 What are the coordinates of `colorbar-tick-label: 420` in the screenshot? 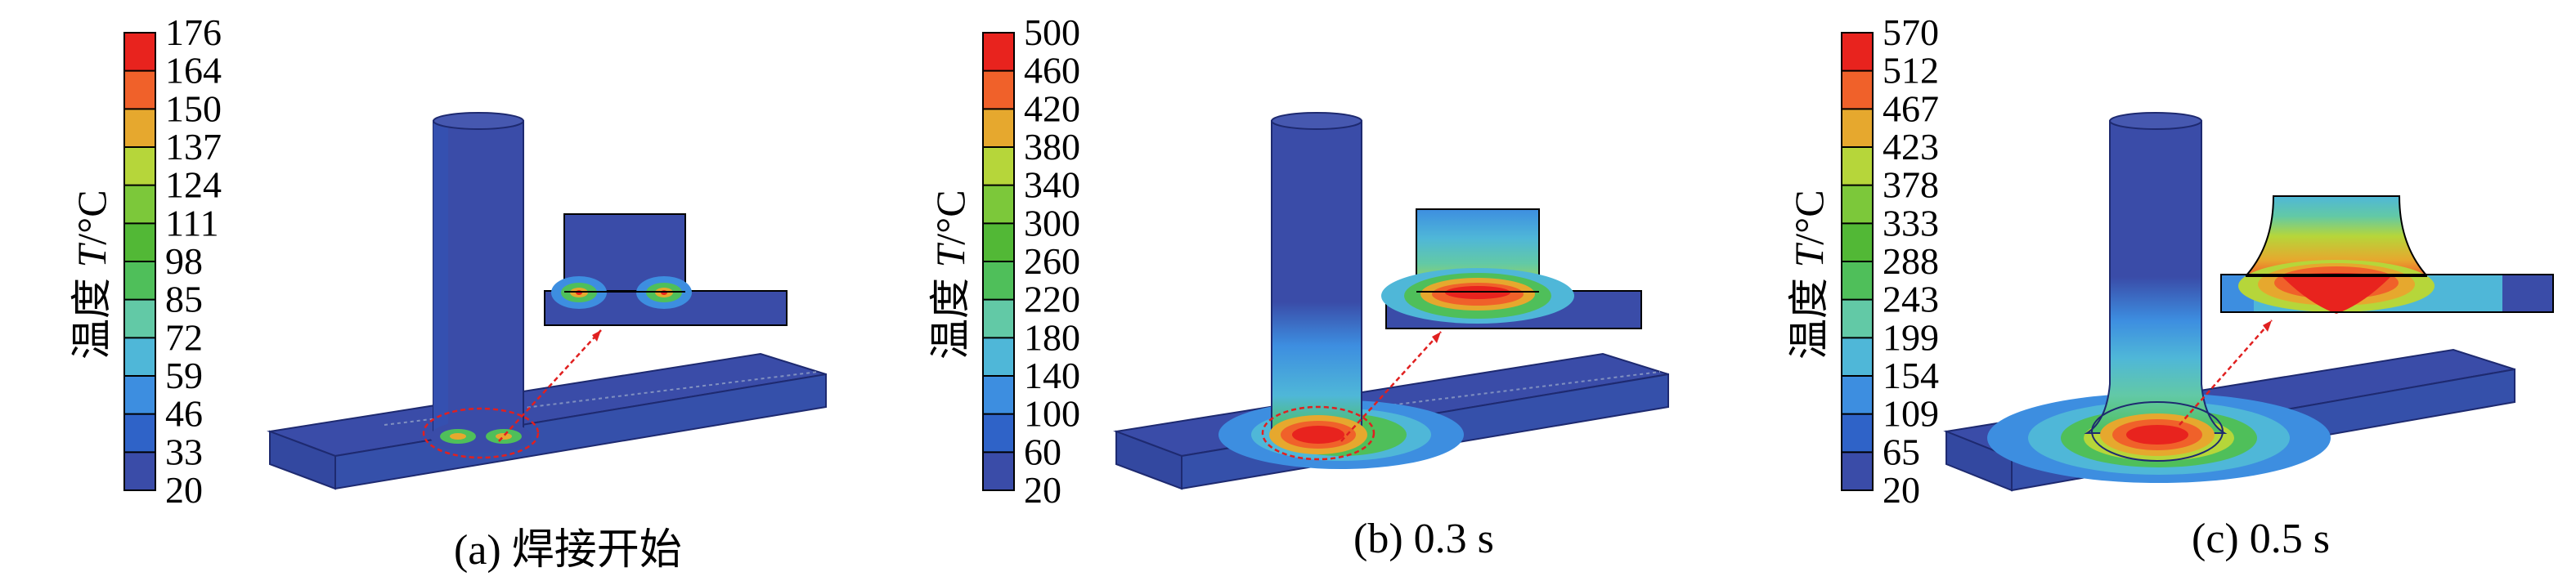 It's located at (1052, 108).